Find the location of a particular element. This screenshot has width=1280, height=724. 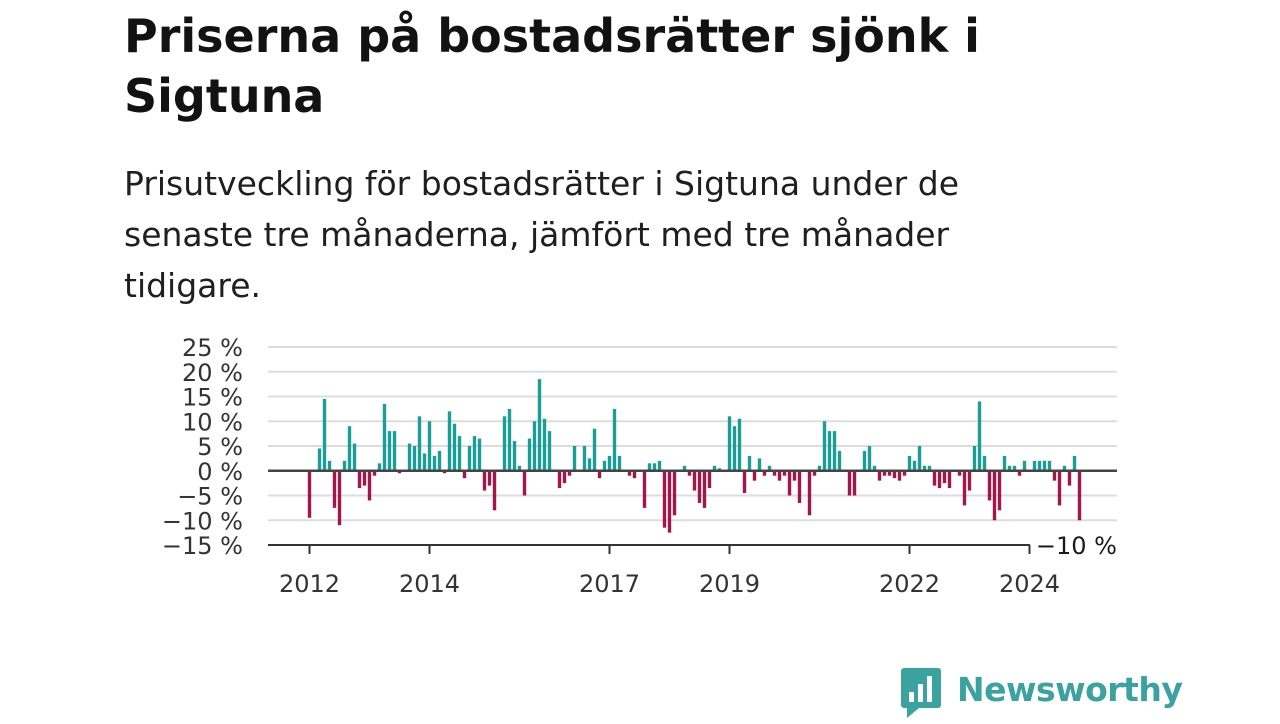

x-tick-label: 2024 is located at coordinates (1029, 584).